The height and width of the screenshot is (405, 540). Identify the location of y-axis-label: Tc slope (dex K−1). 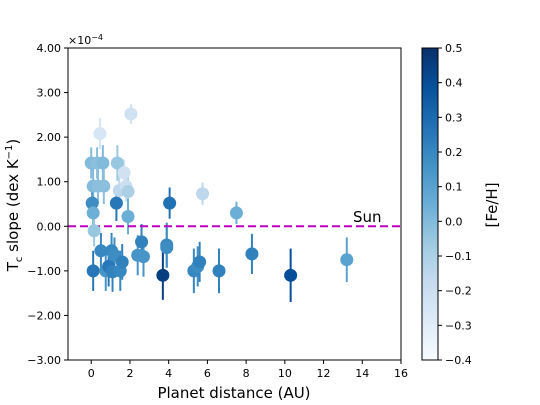
(14, 206).